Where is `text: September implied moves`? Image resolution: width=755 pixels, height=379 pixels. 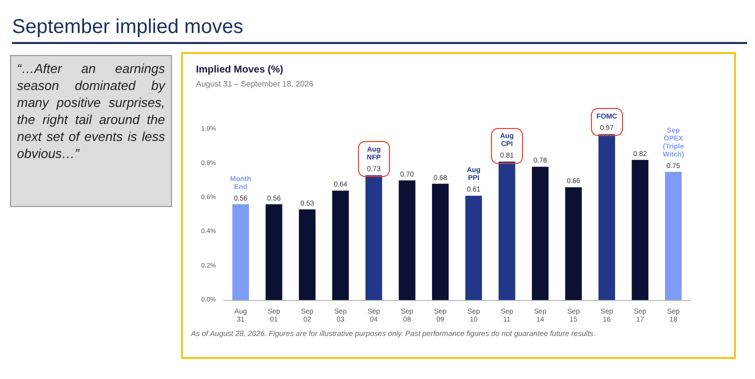
text: September implied moves is located at coordinates (379, 30).